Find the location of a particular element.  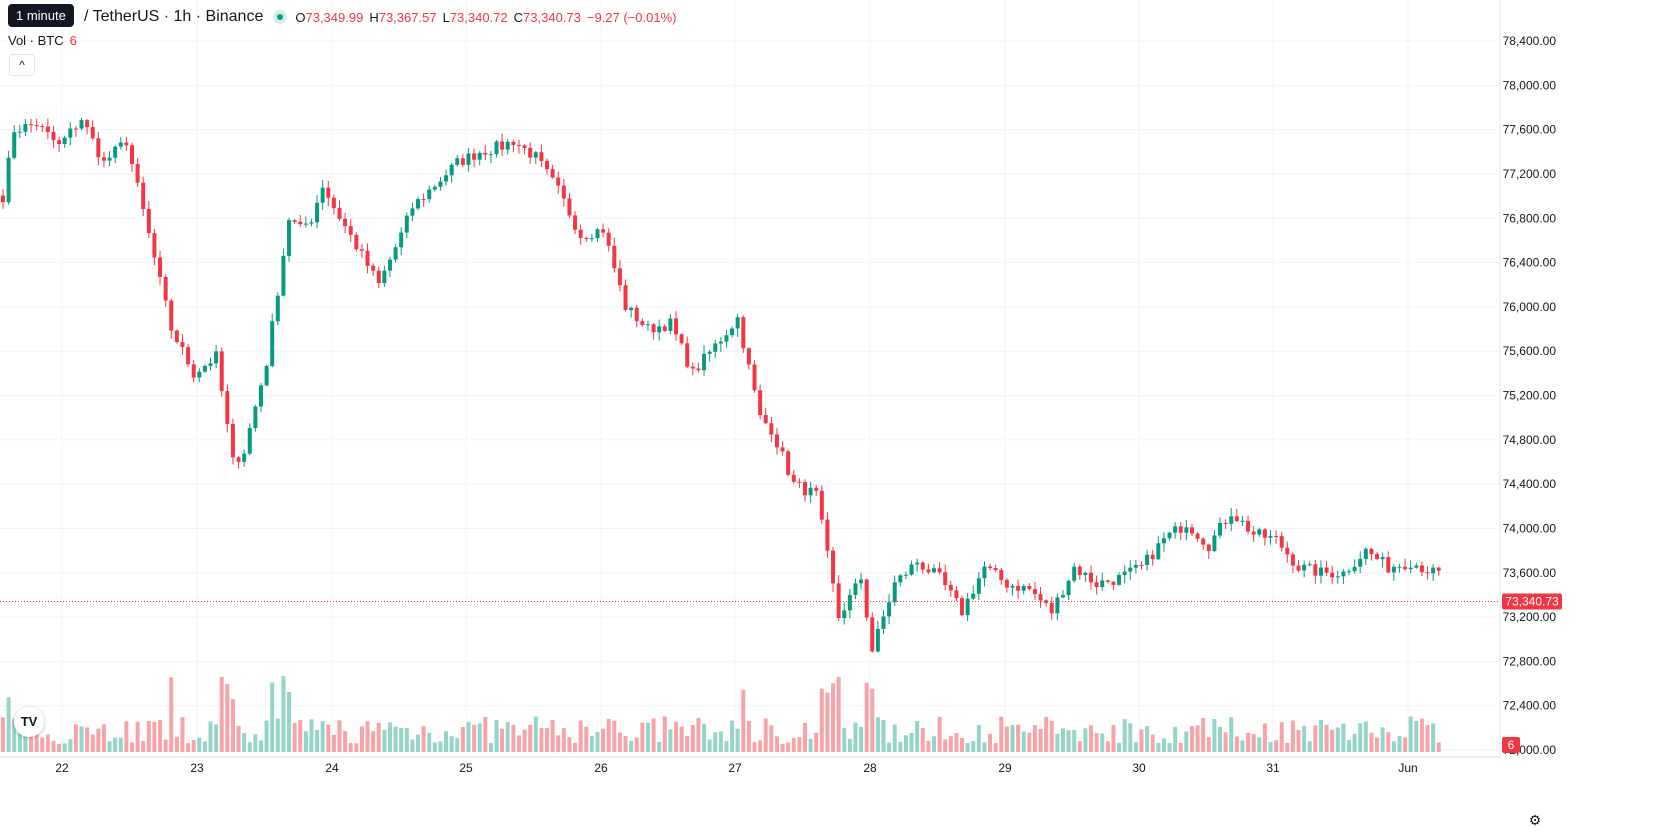

collapse-legend-button: ^ is located at coordinates (22, 65).